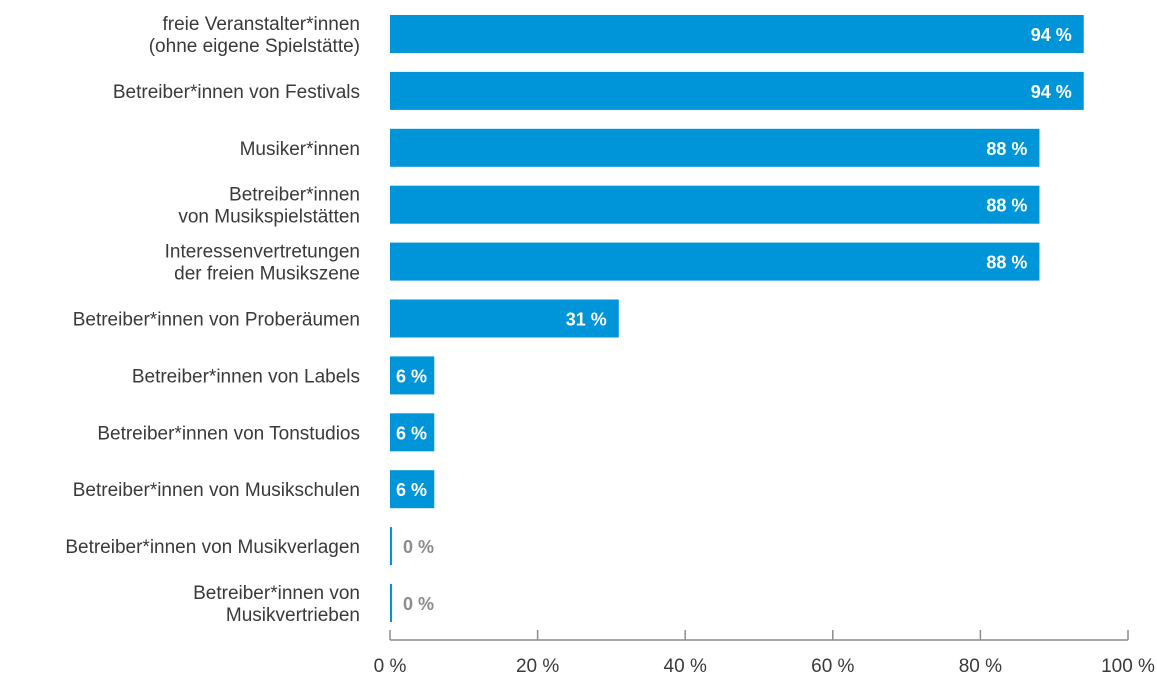  What do you see at coordinates (293, 615) in the screenshot?
I see `category-label: Musikvertrieben` at bounding box center [293, 615].